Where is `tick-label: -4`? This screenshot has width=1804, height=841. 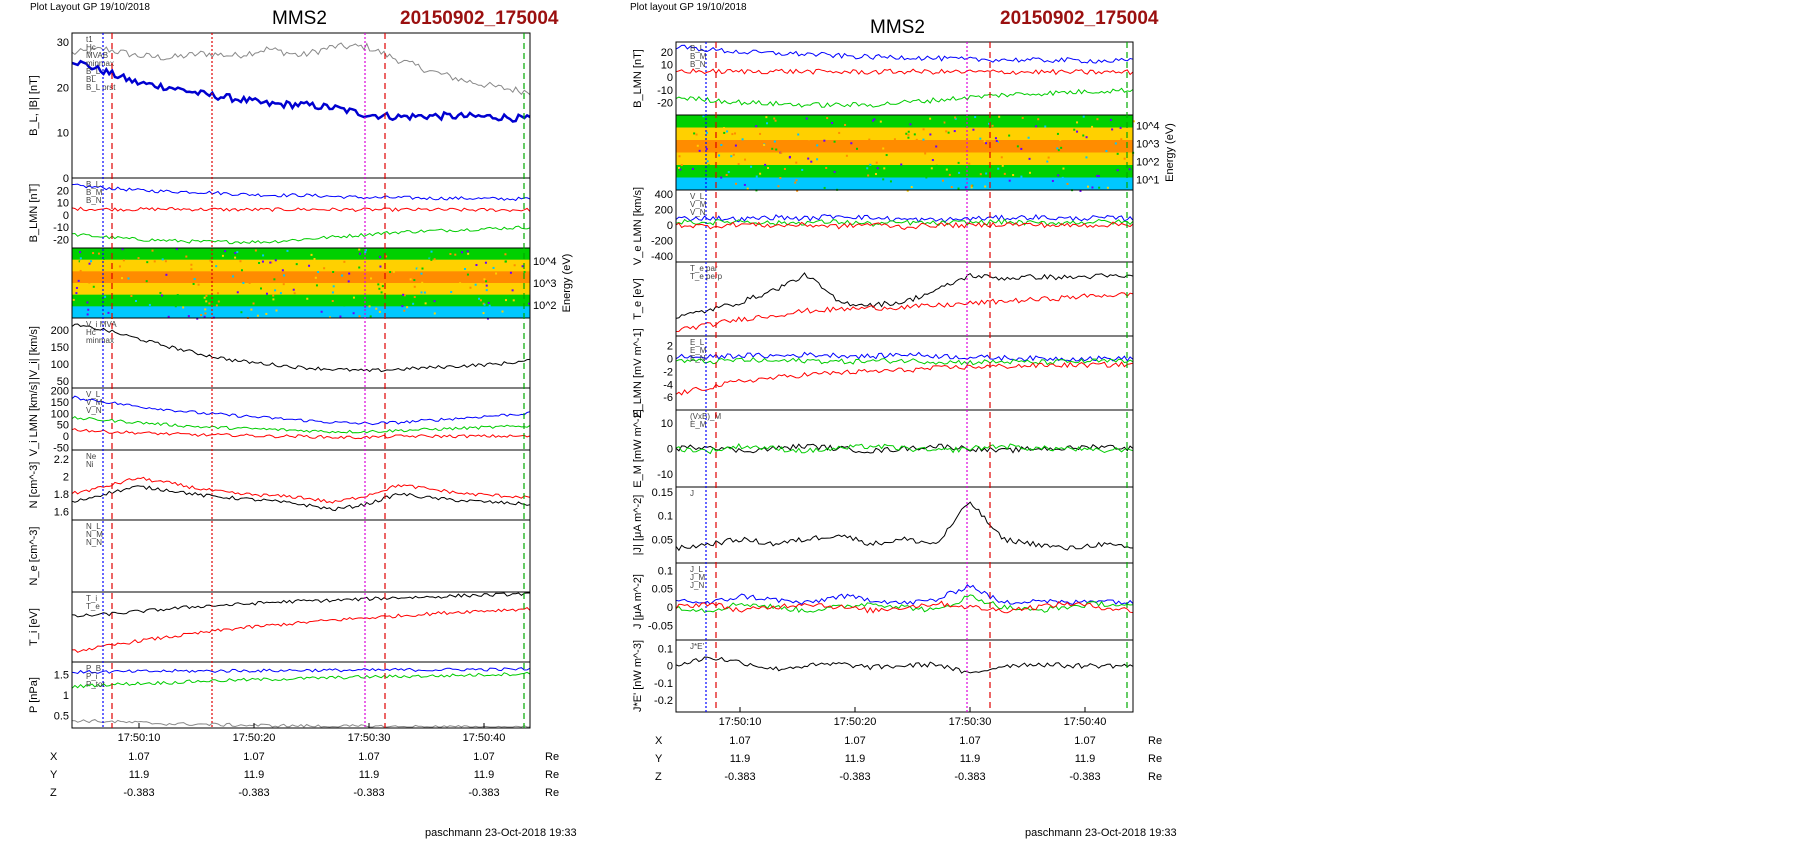
tick-label: -4 is located at coordinates (668, 385).